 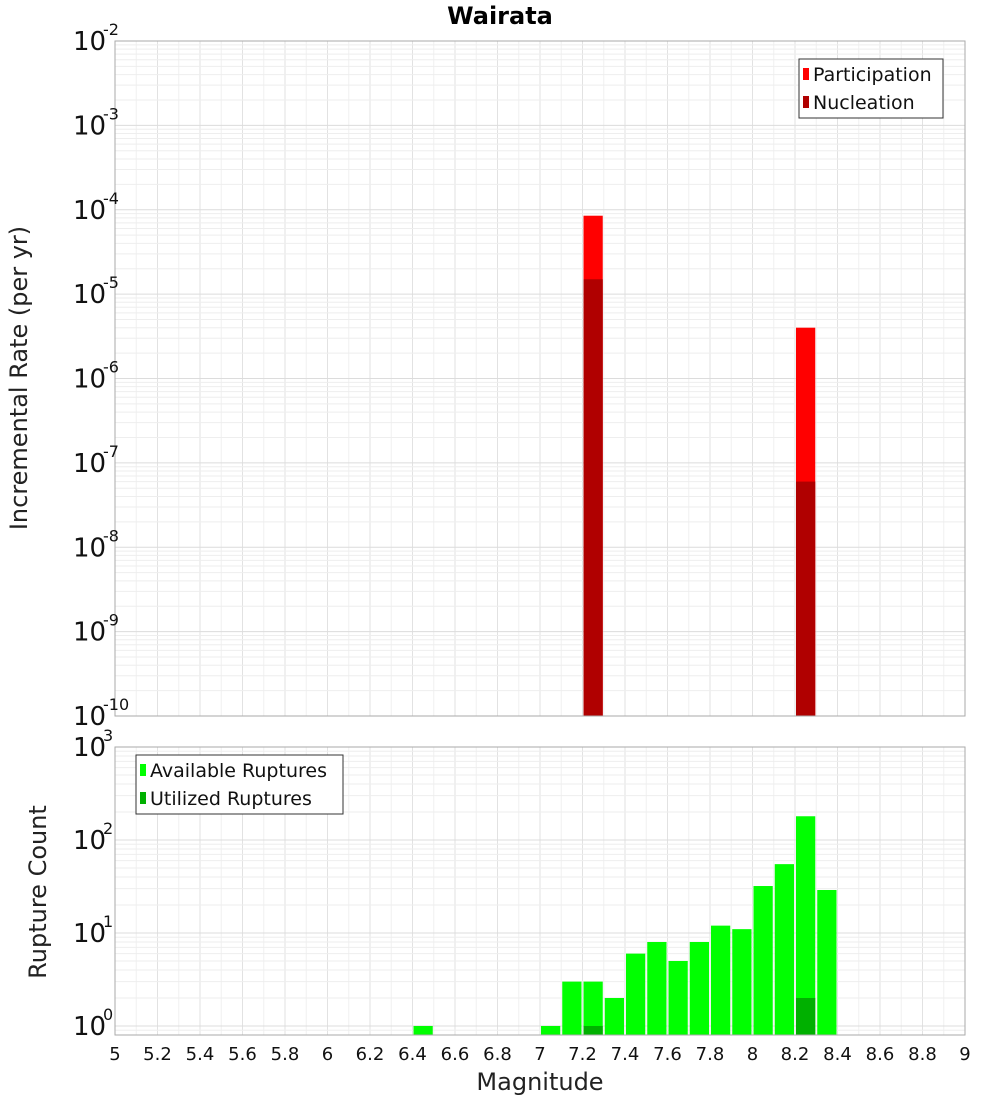 I want to click on y-tick-label: 10⁻⁶, so click(x=96, y=376).